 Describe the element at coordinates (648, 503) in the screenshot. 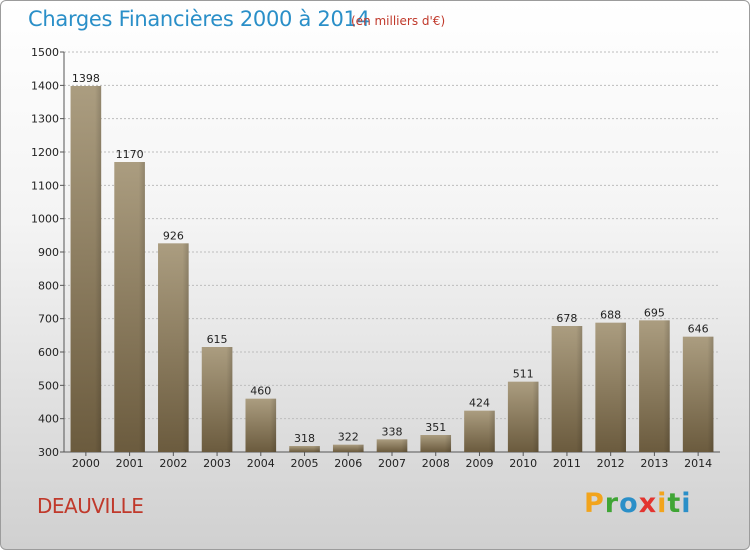

I see `logo-letter: x` at that location.